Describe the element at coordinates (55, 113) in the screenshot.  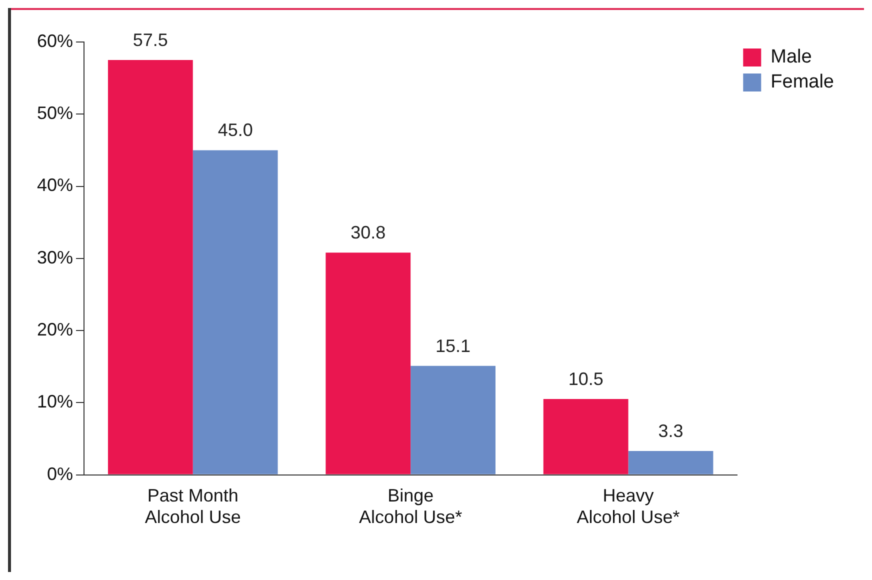
I see `y-tick-label: 50%` at that location.